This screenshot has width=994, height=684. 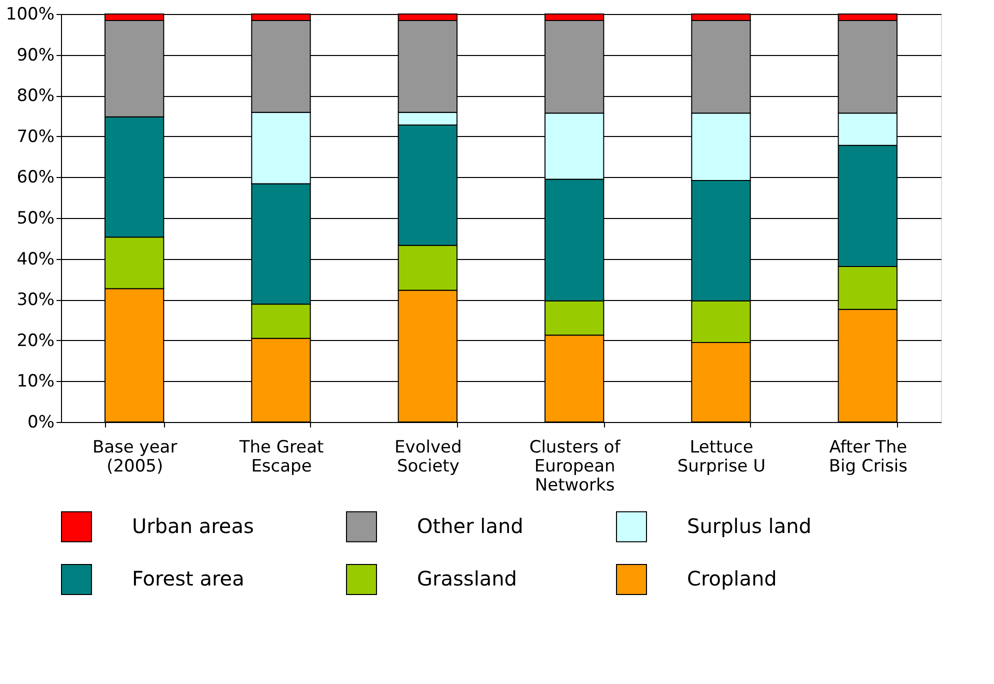 What do you see at coordinates (35, 218) in the screenshot?
I see `y-tick-label: 50%` at bounding box center [35, 218].